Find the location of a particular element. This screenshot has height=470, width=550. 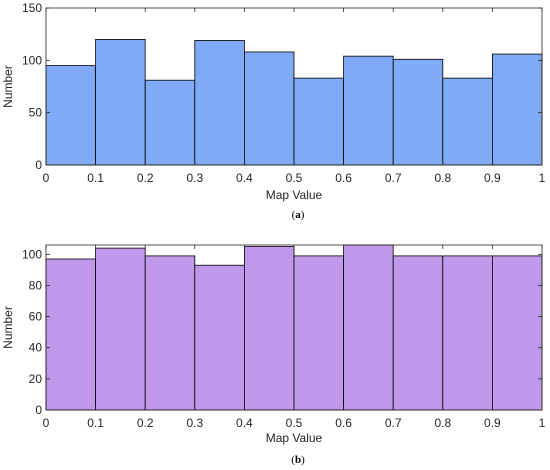

y-tick-label: 20 is located at coordinates (36, 379).